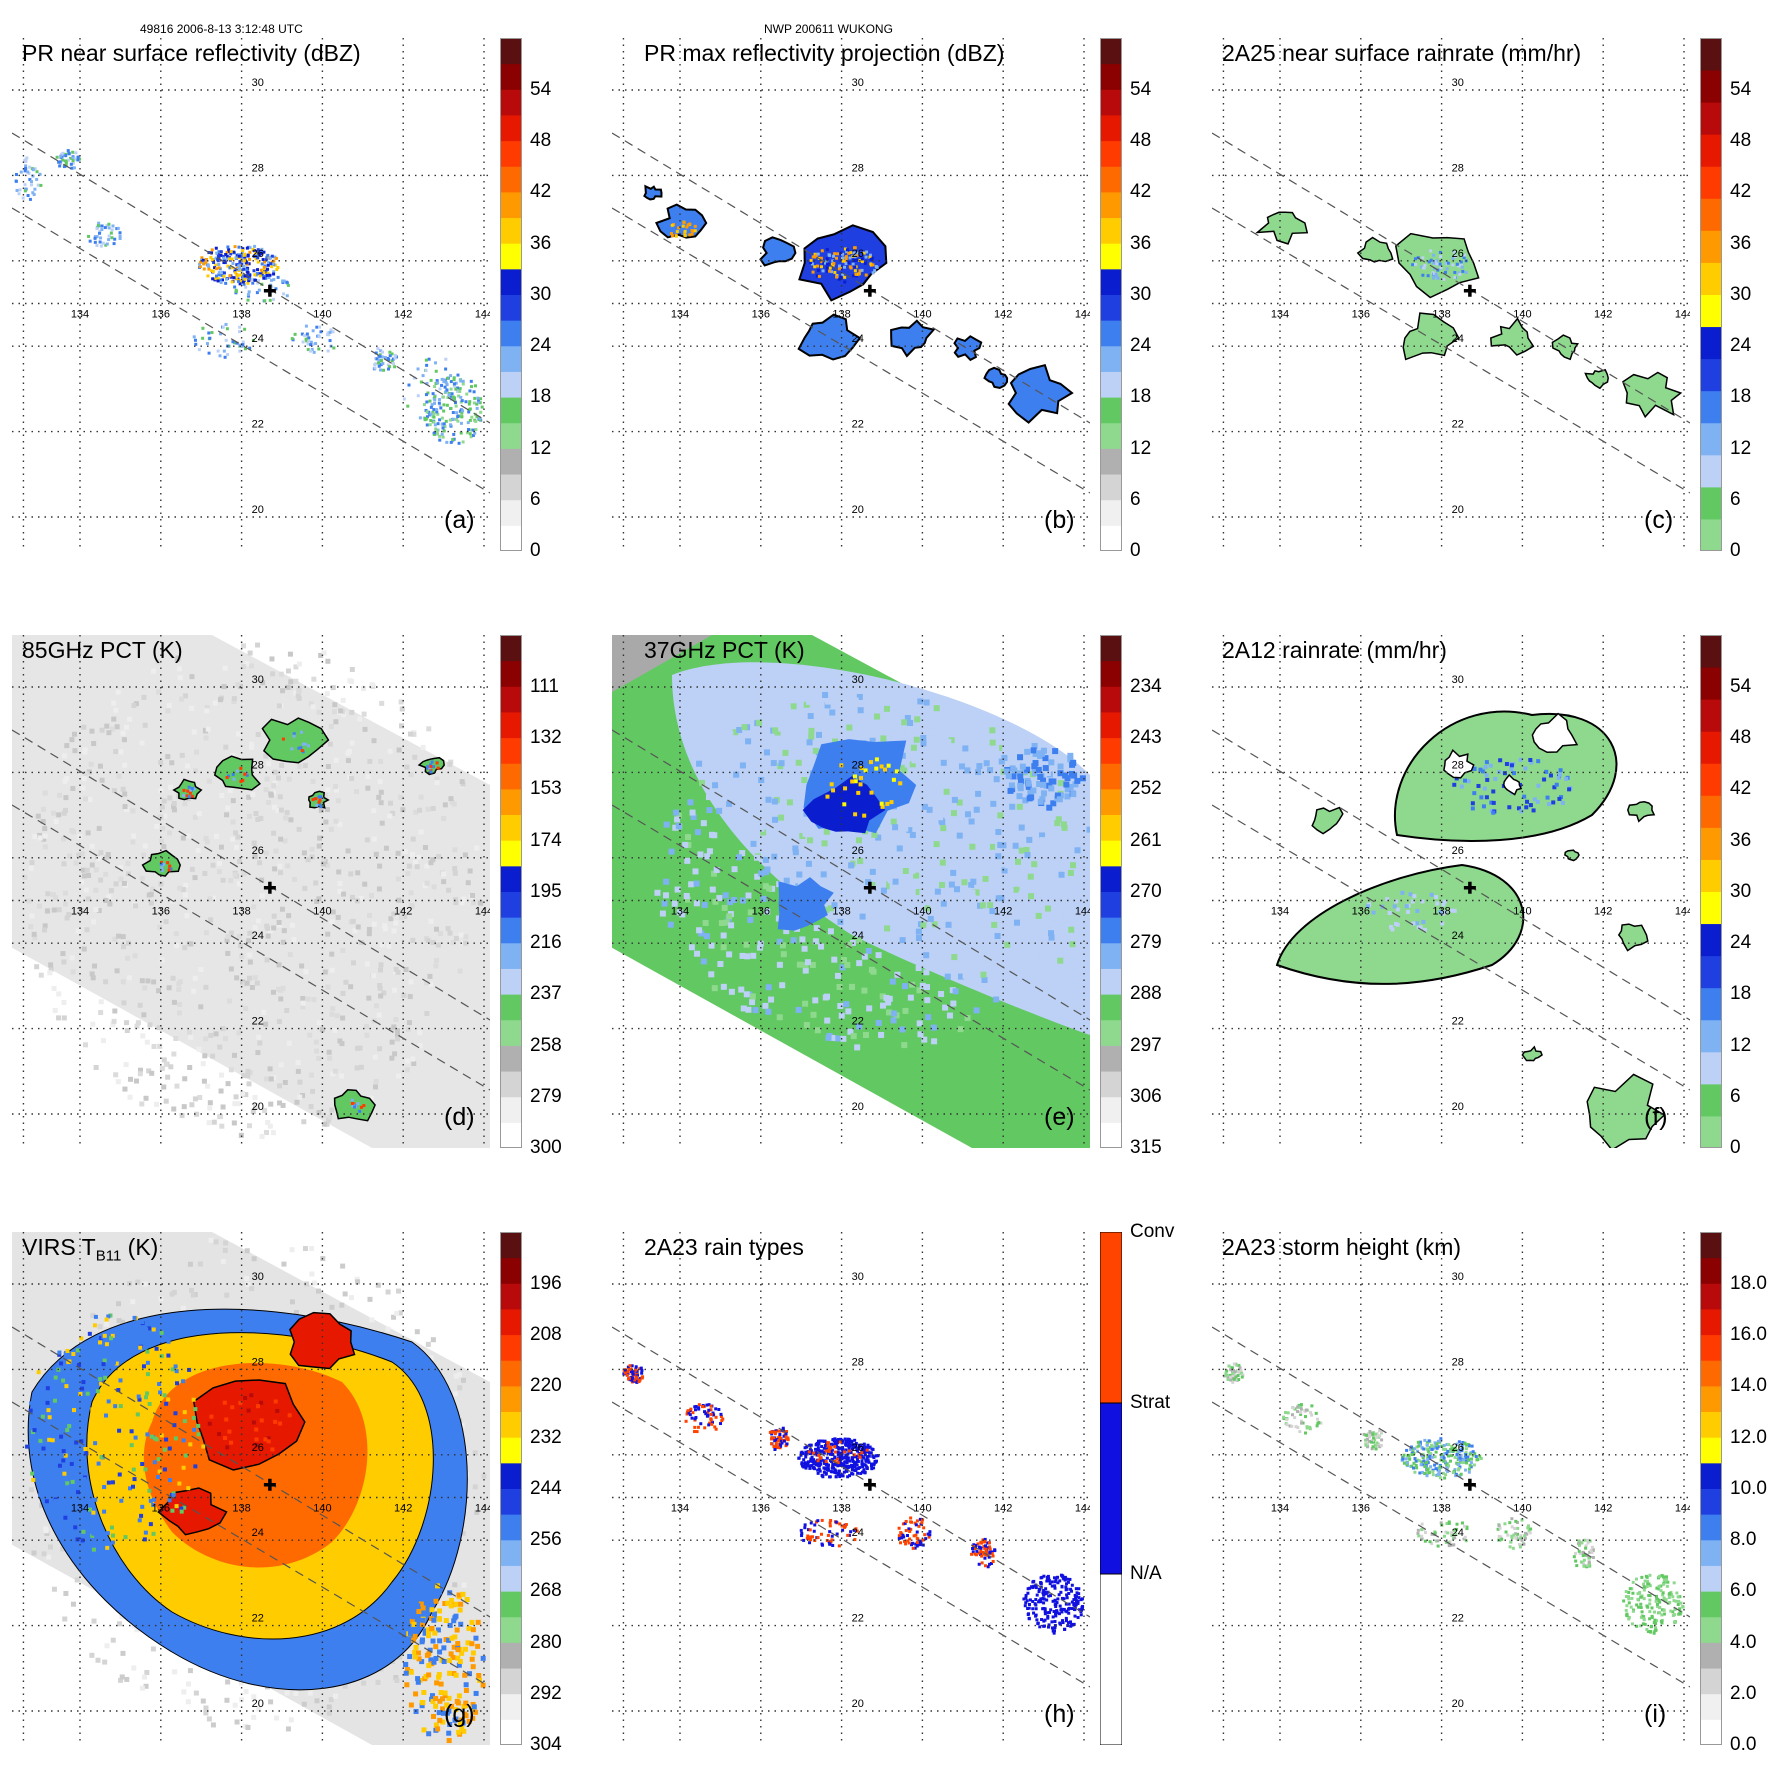 This screenshot has width=1771, height=1771. Describe the element at coordinates (1748, 1488) in the screenshot. I see `colorbar-tick-label: 10.0` at that location.